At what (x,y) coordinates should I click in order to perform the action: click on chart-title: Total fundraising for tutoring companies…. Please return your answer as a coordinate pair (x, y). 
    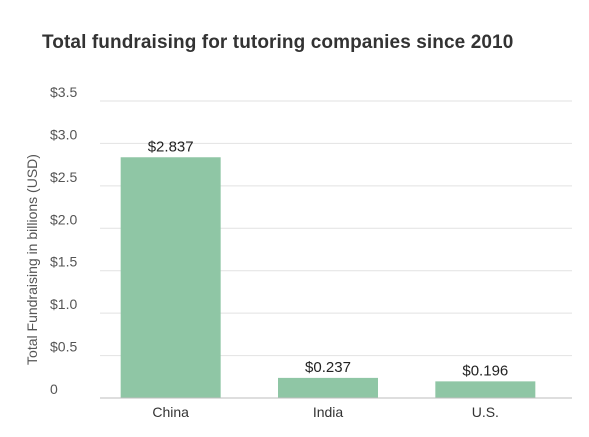
    Looking at the image, I should click on (278, 42).